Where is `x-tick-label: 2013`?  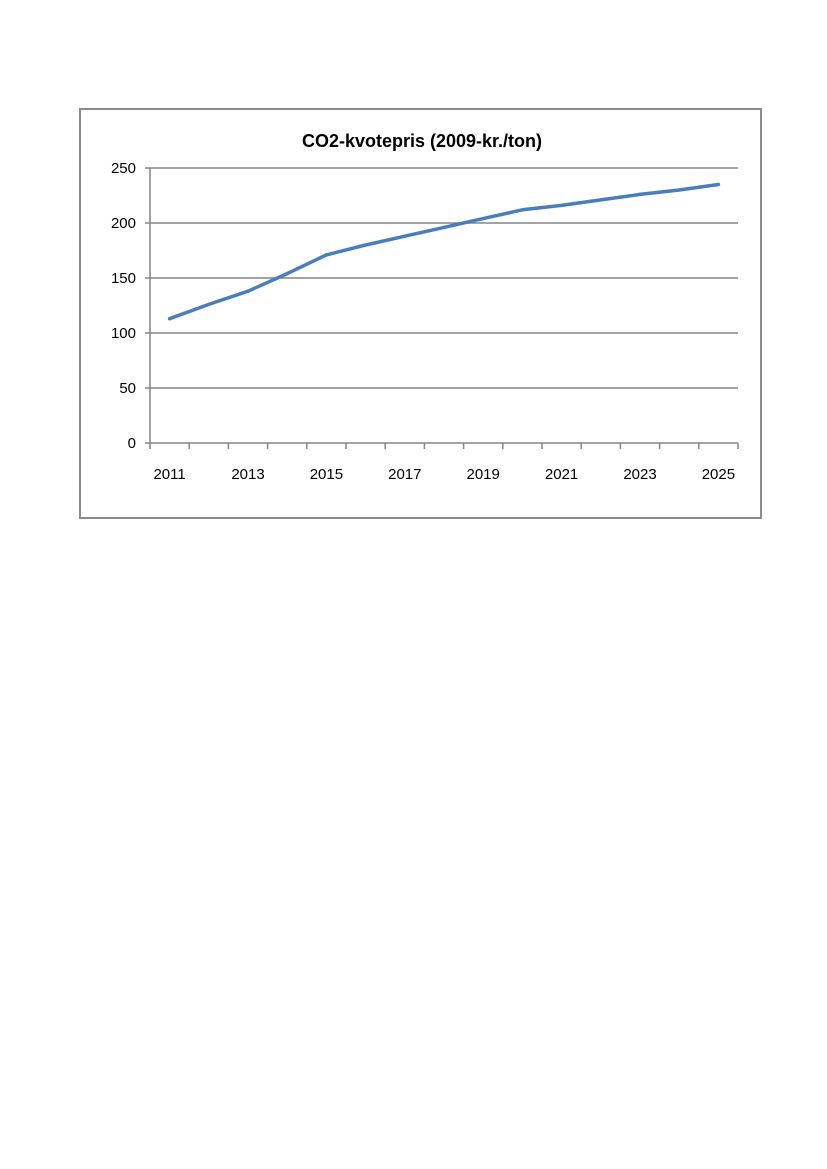 x-tick-label: 2013 is located at coordinates (247, 474).